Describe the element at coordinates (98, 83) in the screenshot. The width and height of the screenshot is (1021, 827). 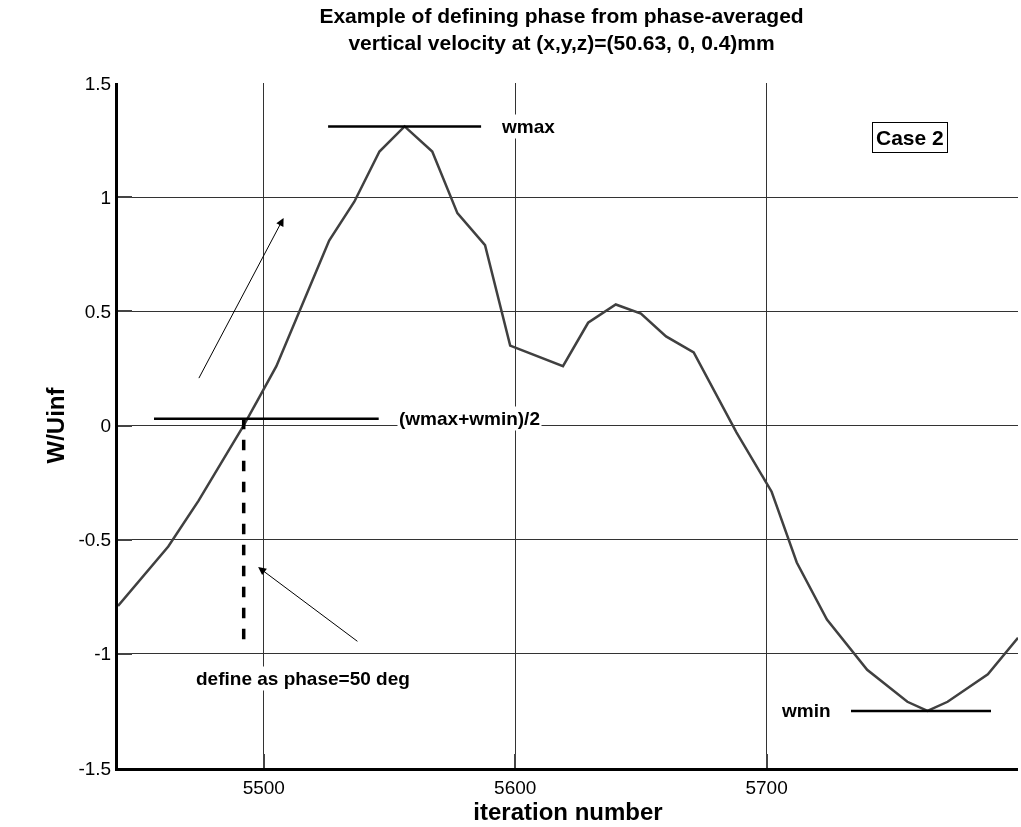
I see `y-tick-label: 1.5` at that location.